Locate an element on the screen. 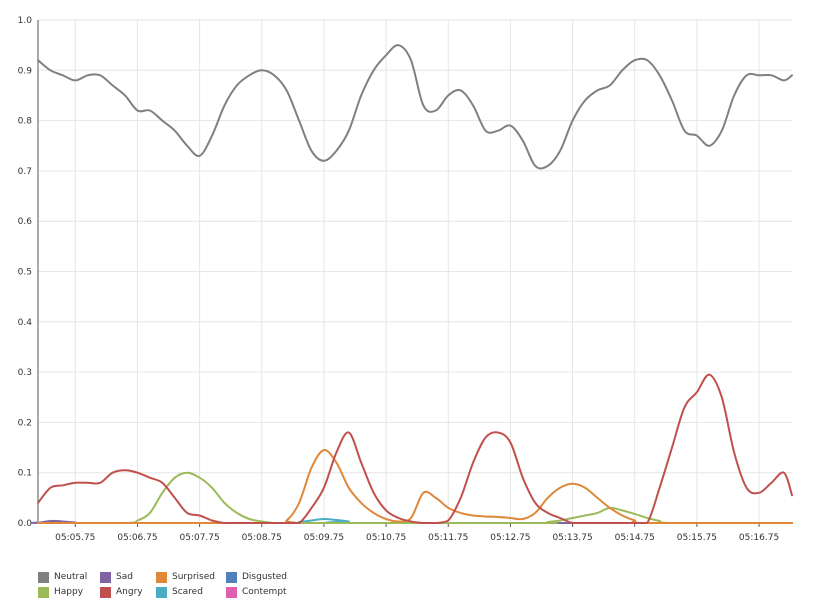 This screenshot has height=601, width=832. x-tick-label: 05:10.75 is located at coordinates (386, 538).